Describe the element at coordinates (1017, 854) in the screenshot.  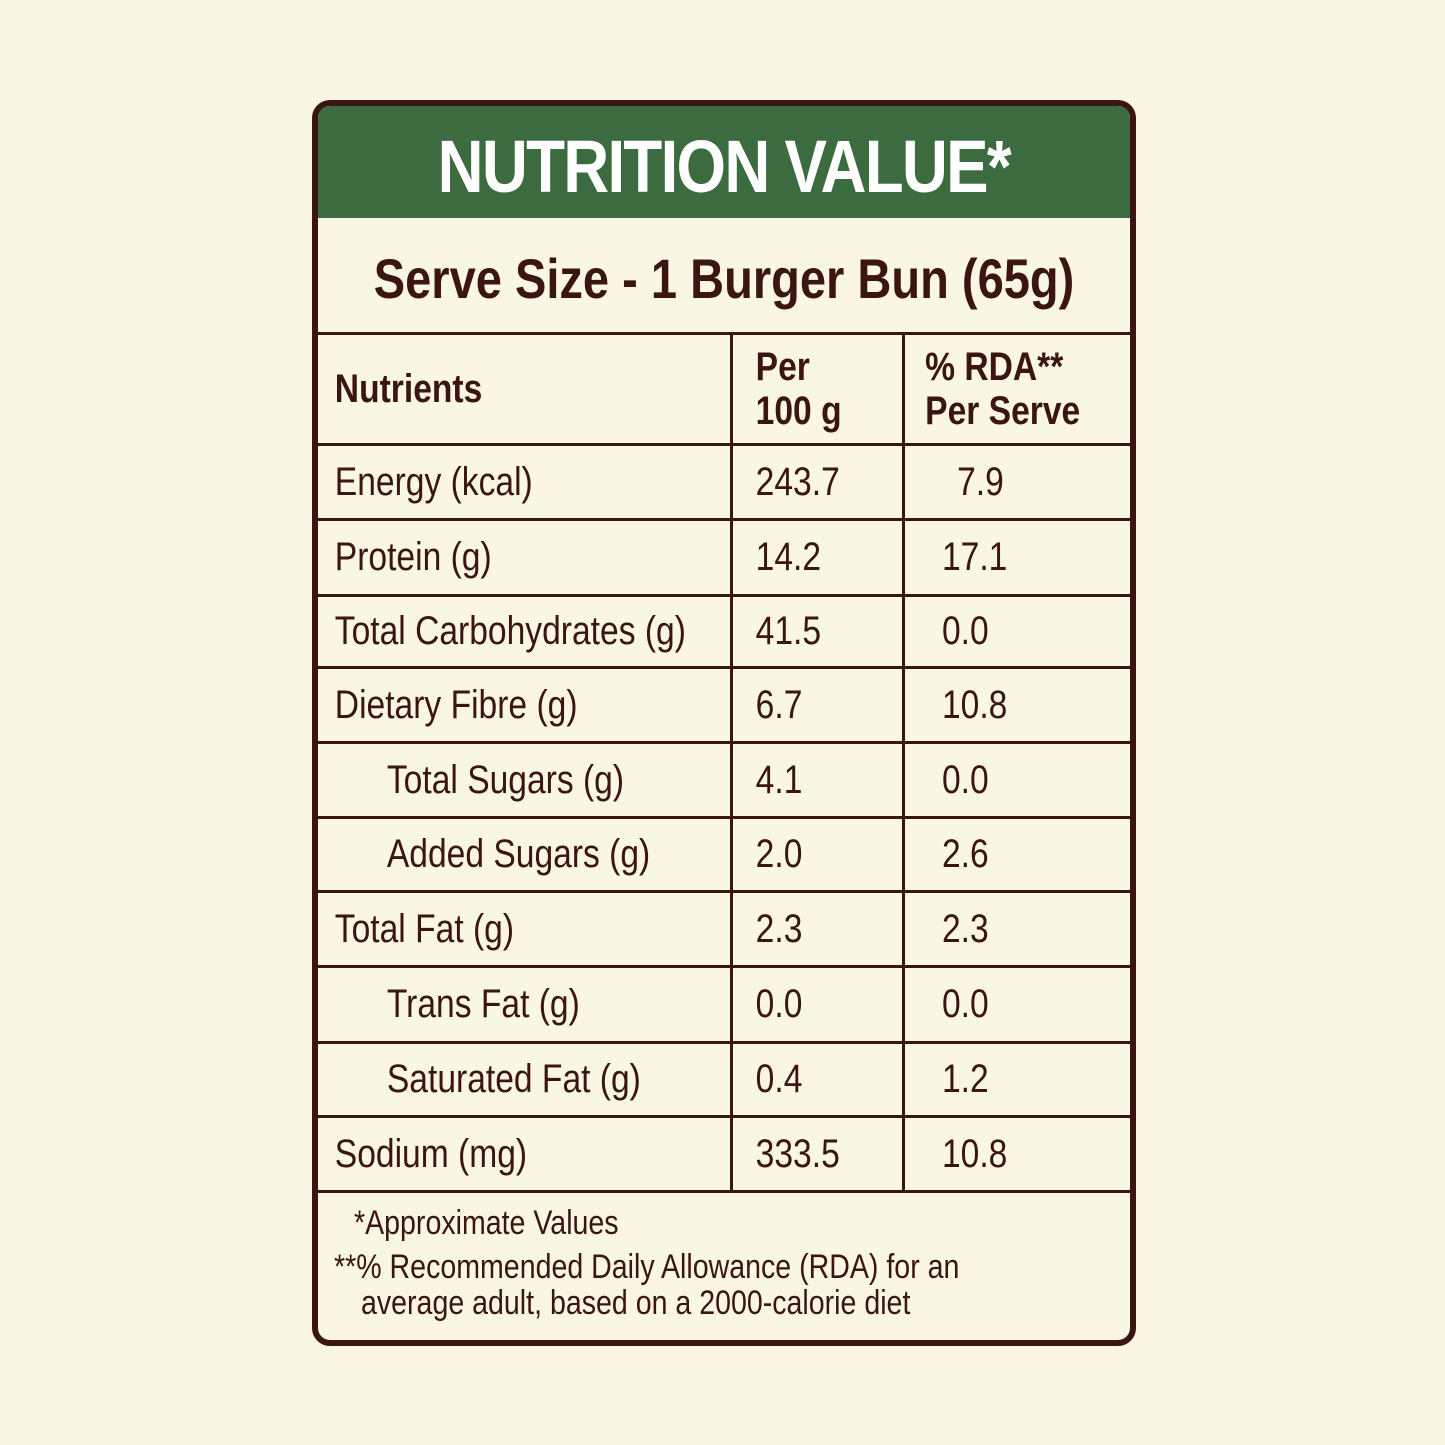
I see `rda-cell: 2.6` at that location.